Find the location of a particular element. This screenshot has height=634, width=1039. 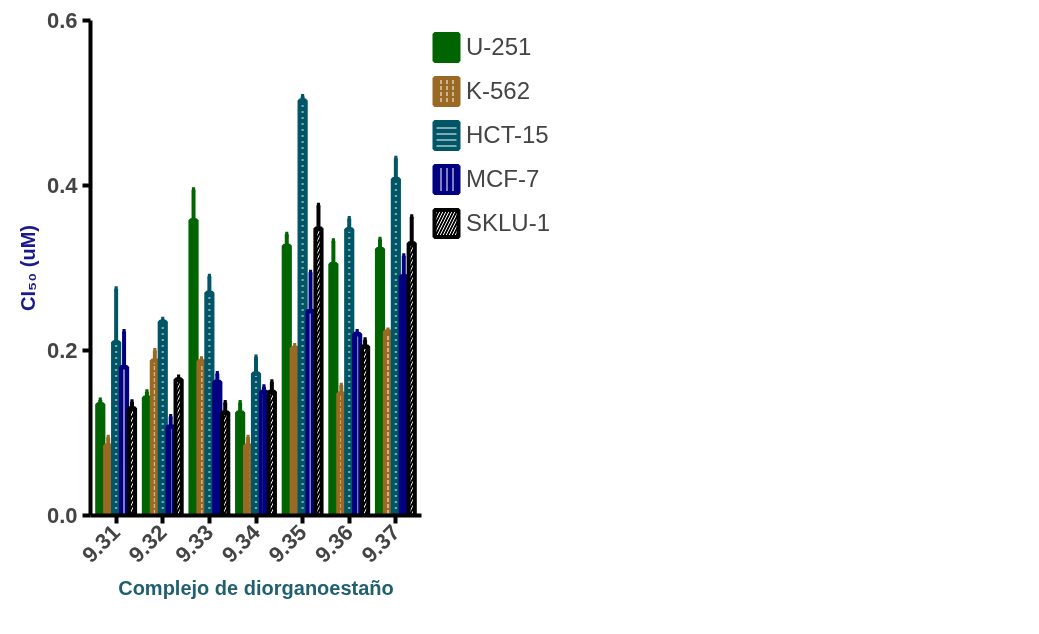

x-tick-label: 9.36 is located at coordinates (334, 543).